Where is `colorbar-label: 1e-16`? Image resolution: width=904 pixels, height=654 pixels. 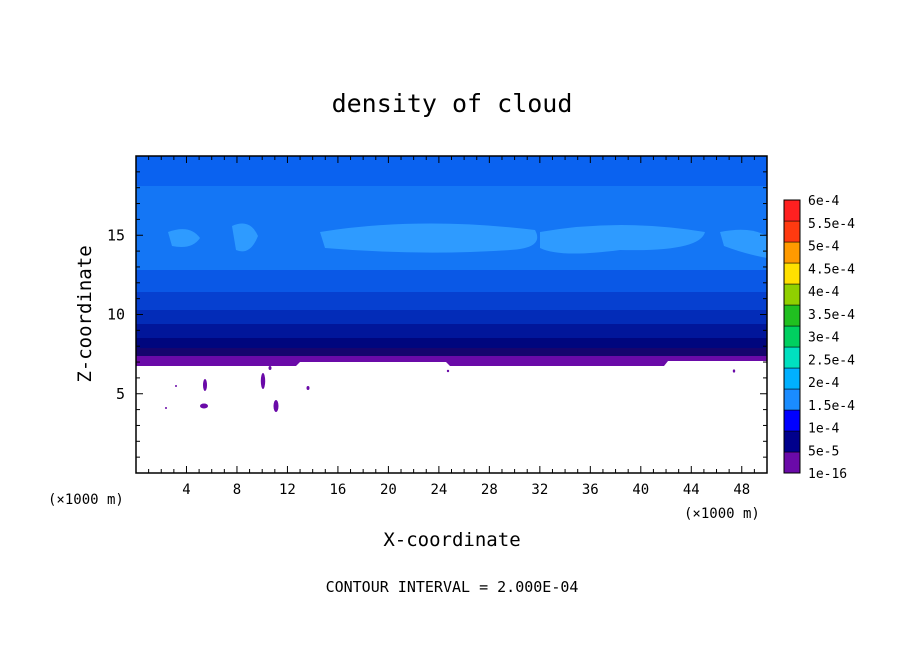 colorbar-label: 1e-16 is located at coordinates (827, 474).